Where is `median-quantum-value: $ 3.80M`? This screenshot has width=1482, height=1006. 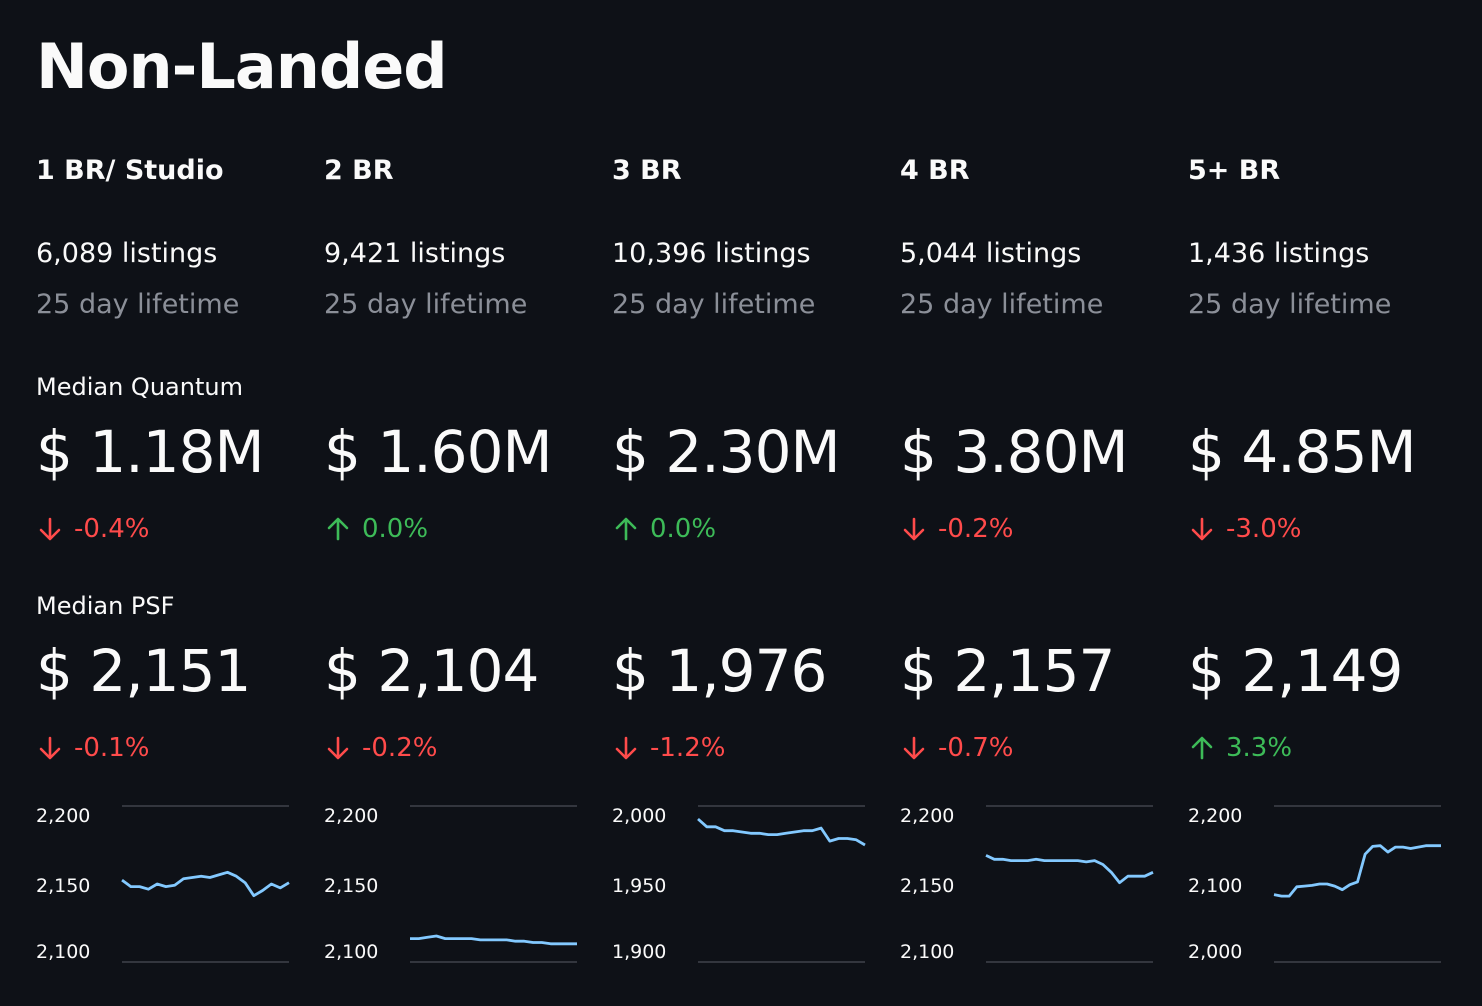 median-quantum-value: $ 3.80M is located at coordinates (1014, 452).